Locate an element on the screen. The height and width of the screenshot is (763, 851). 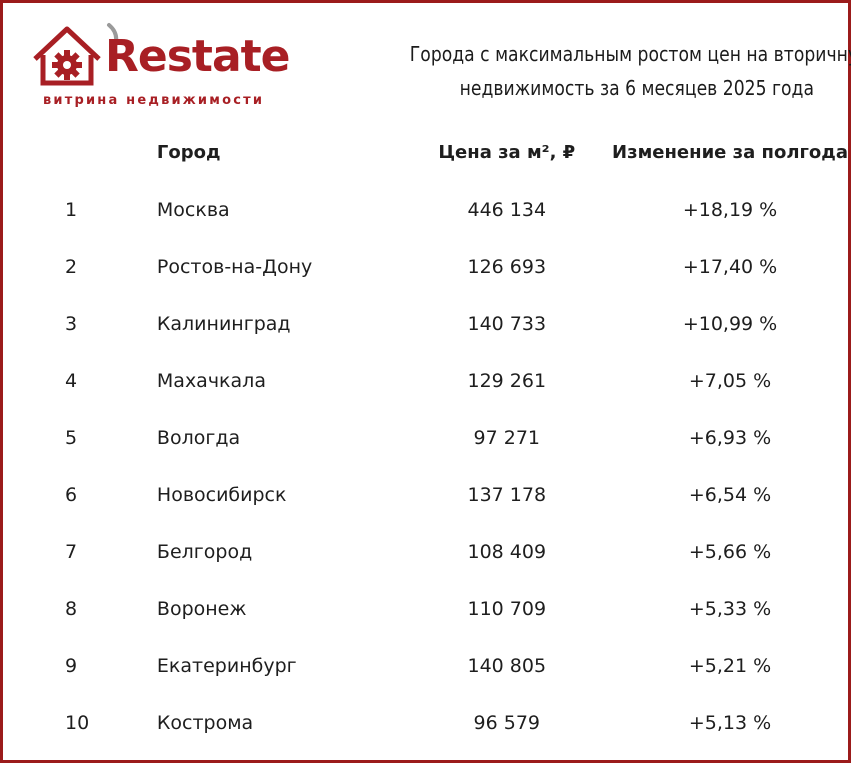
row-city: Махачкала is located at coordinates (211, 380).